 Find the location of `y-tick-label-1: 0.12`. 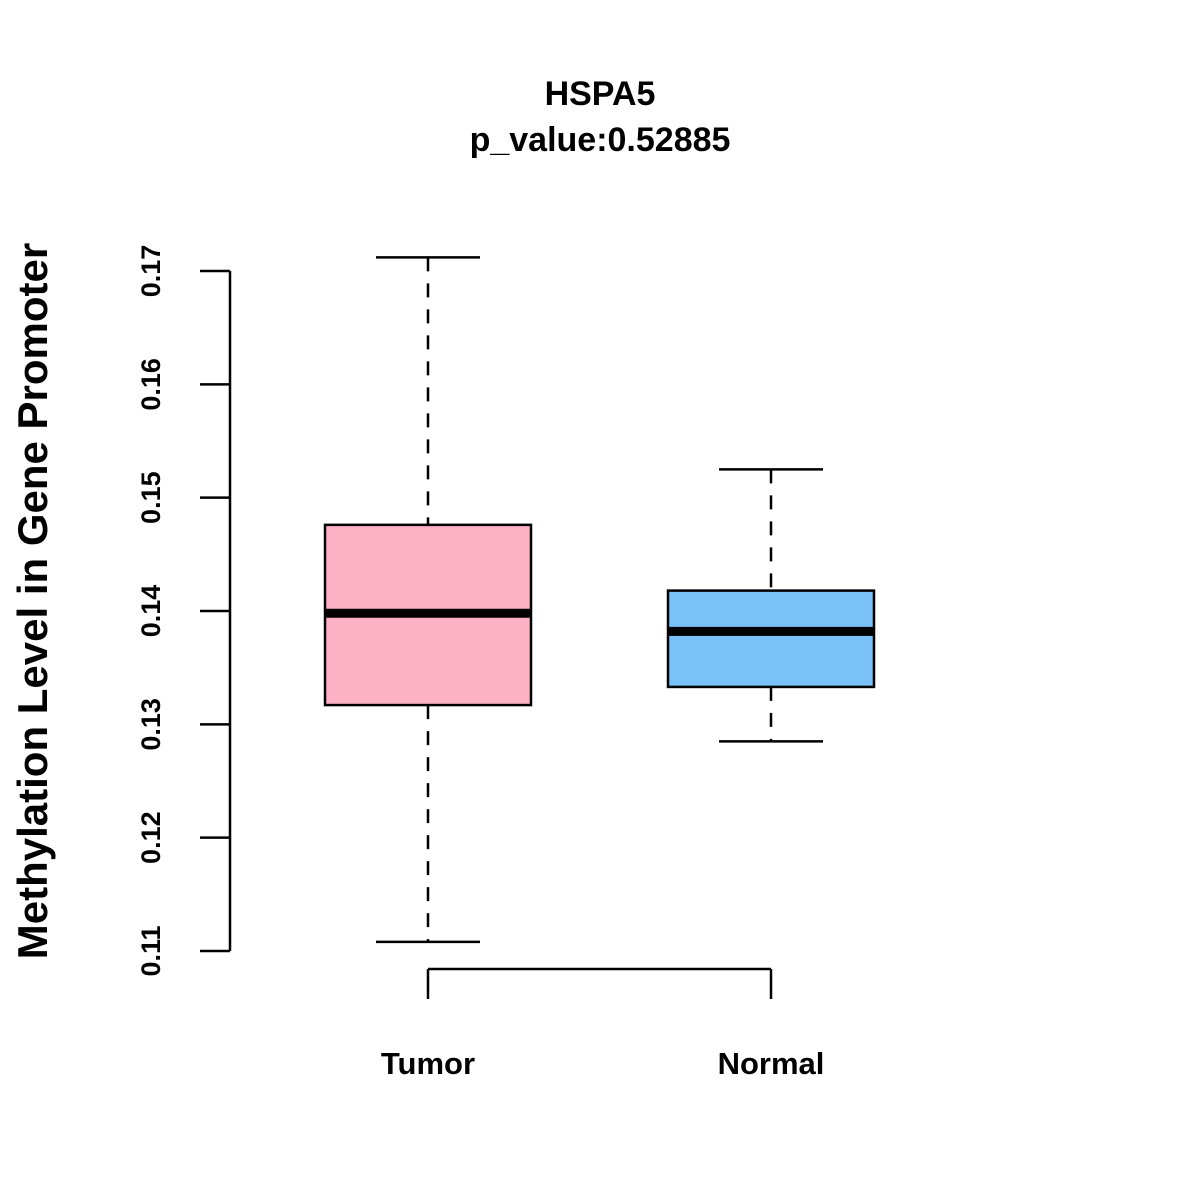

y-tick-label-1: 0.12 is located at coordinates (151, 837).